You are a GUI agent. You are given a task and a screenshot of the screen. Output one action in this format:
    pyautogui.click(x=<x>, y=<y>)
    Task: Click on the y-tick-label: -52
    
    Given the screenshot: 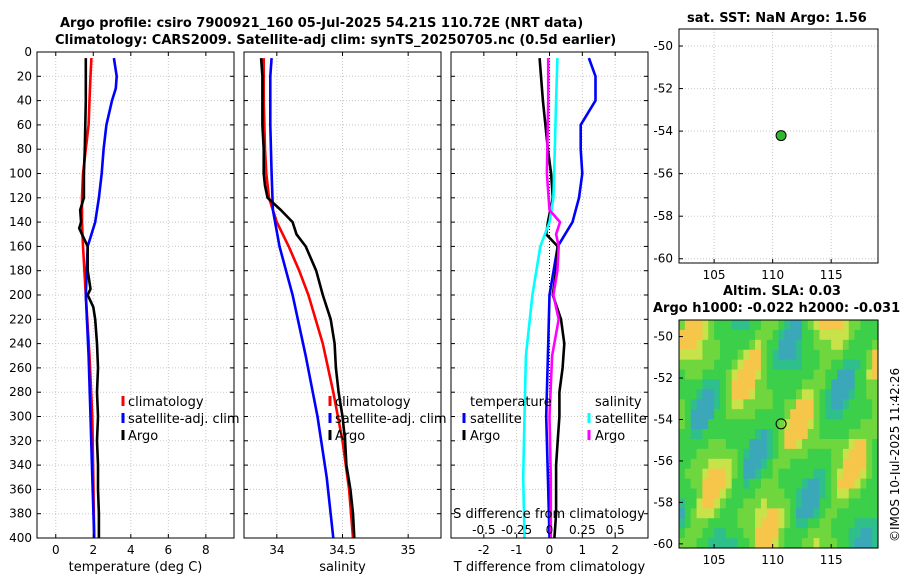 What is the action you would take?
    pyautogui.click(x=663, y=89)
    